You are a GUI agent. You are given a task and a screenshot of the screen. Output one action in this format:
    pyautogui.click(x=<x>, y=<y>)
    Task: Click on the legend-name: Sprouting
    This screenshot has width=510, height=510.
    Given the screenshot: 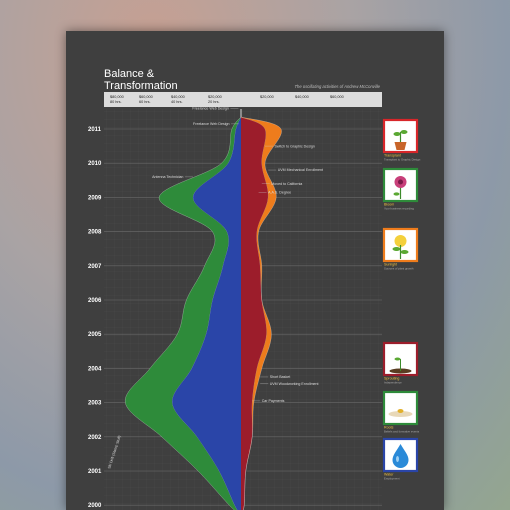 What is the action you would take?
    pyautogui.click(x=391, y=379)
    